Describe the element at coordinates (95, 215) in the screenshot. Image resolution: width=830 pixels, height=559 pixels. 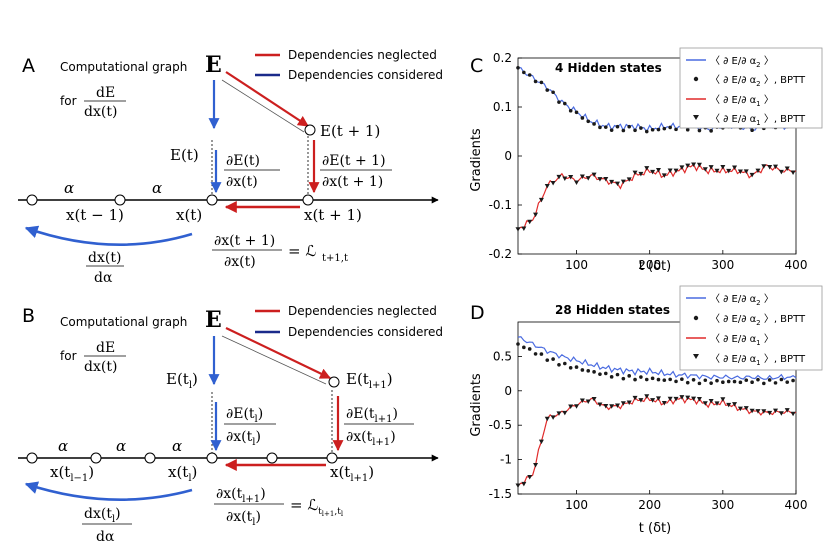
I see `panel-a-x-tm1: x(t − 1)` at that location.